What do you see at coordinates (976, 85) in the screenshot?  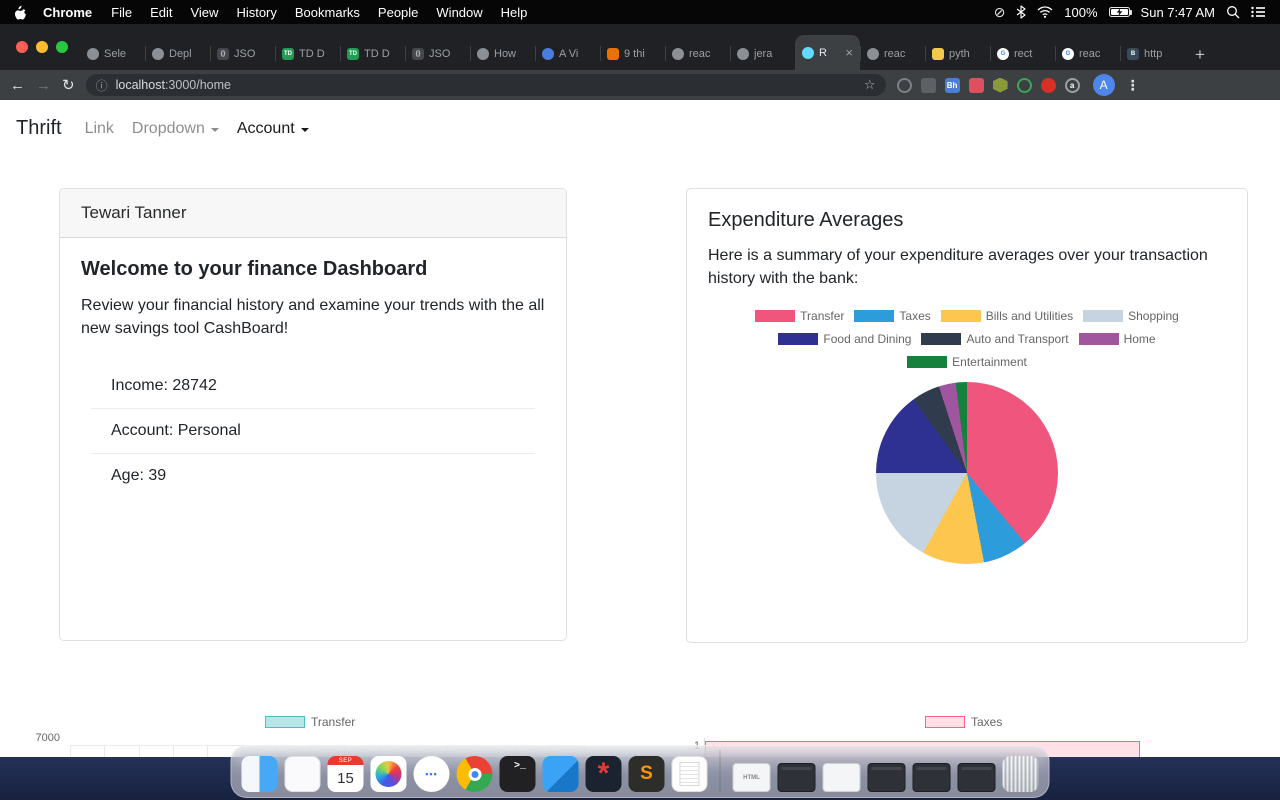 I see `extension-4-icon` at bounding box center [976, 85].